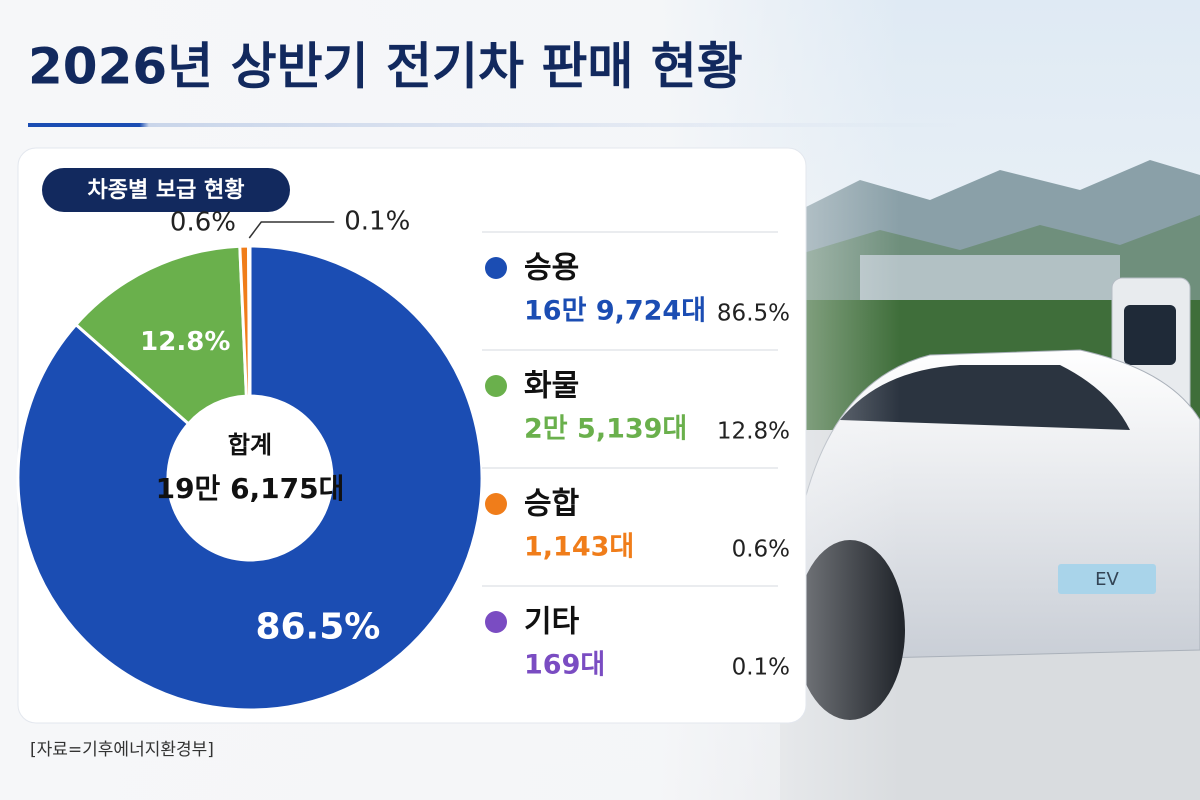  What do you see at coordinates (552, 504) in the screenshot?
I see `legend-name: 승합` at bounding box center [552, 504].